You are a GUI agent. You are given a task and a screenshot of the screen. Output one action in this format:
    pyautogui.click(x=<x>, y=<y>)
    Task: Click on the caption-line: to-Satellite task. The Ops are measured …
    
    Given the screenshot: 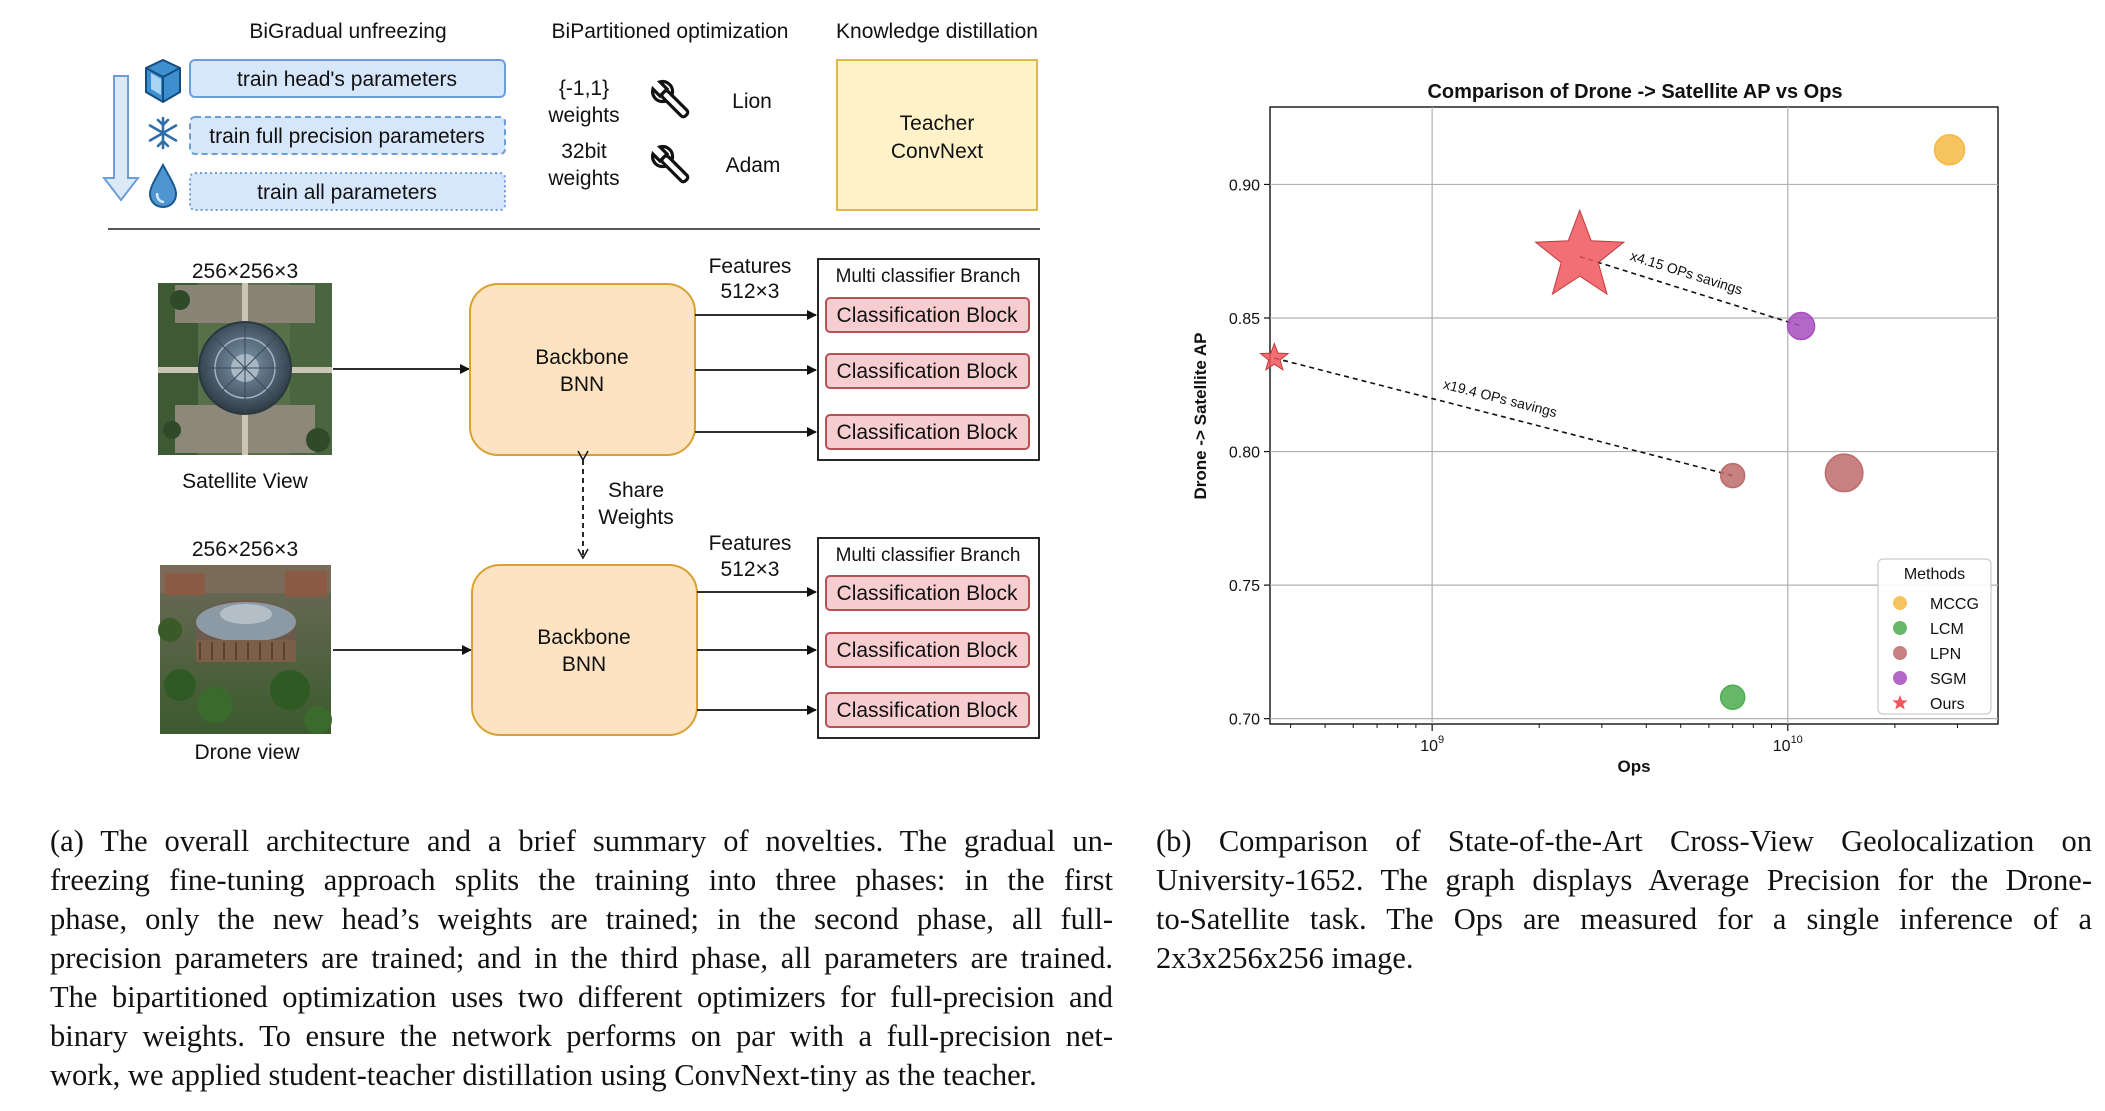 What is the action you would take?
    pyautogui.click(x=1624, y=919)
    